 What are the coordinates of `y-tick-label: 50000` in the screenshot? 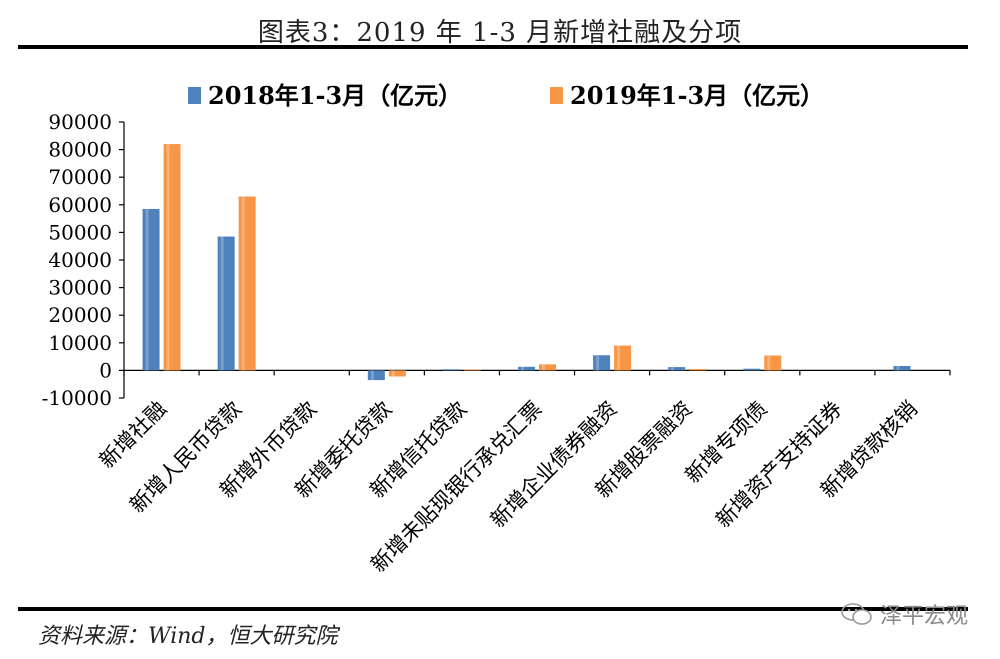 It's located at (80, 232).